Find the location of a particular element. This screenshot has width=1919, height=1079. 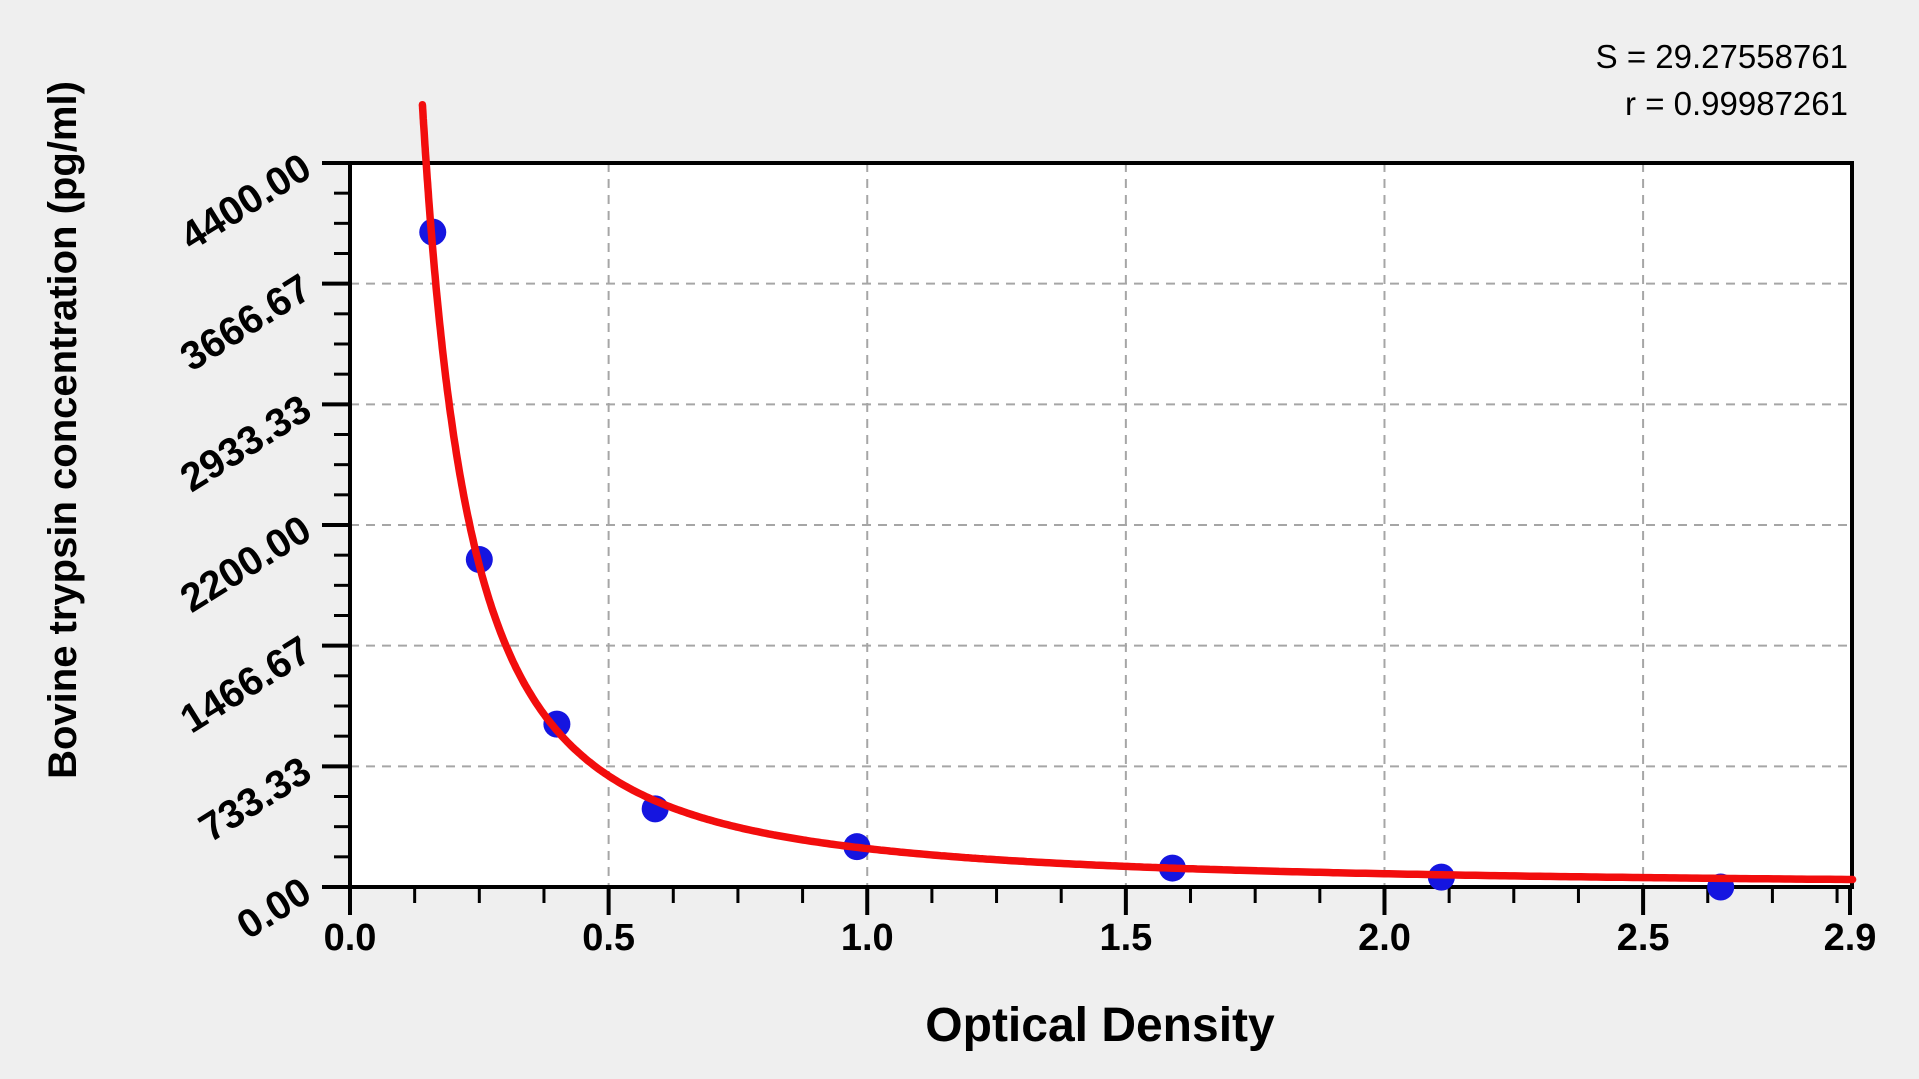

x-tick-label: 2.0 is located at coordinates (1384, 938).